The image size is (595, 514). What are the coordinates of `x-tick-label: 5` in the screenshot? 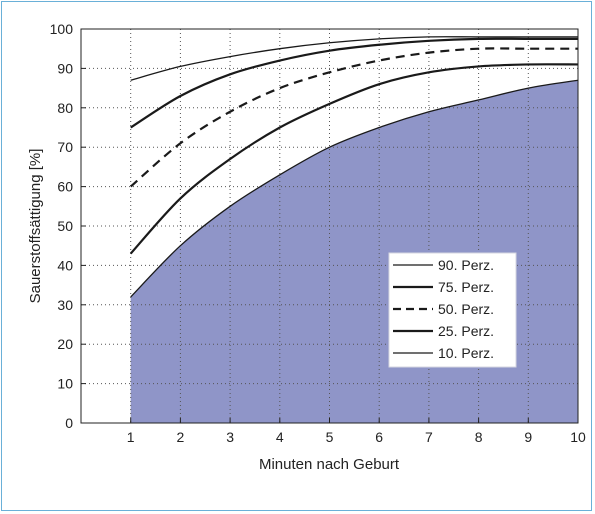 It's located at (330, 437).